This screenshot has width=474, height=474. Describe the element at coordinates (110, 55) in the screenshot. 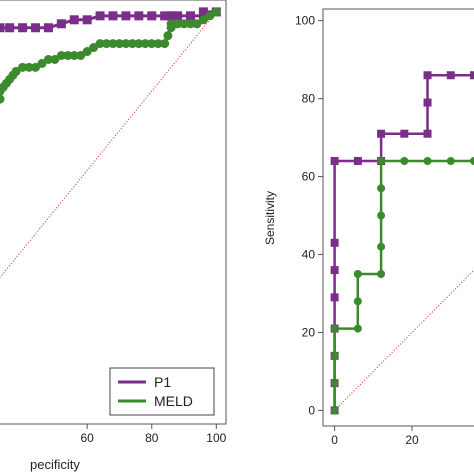

I see `left-meld-markers` at that location.